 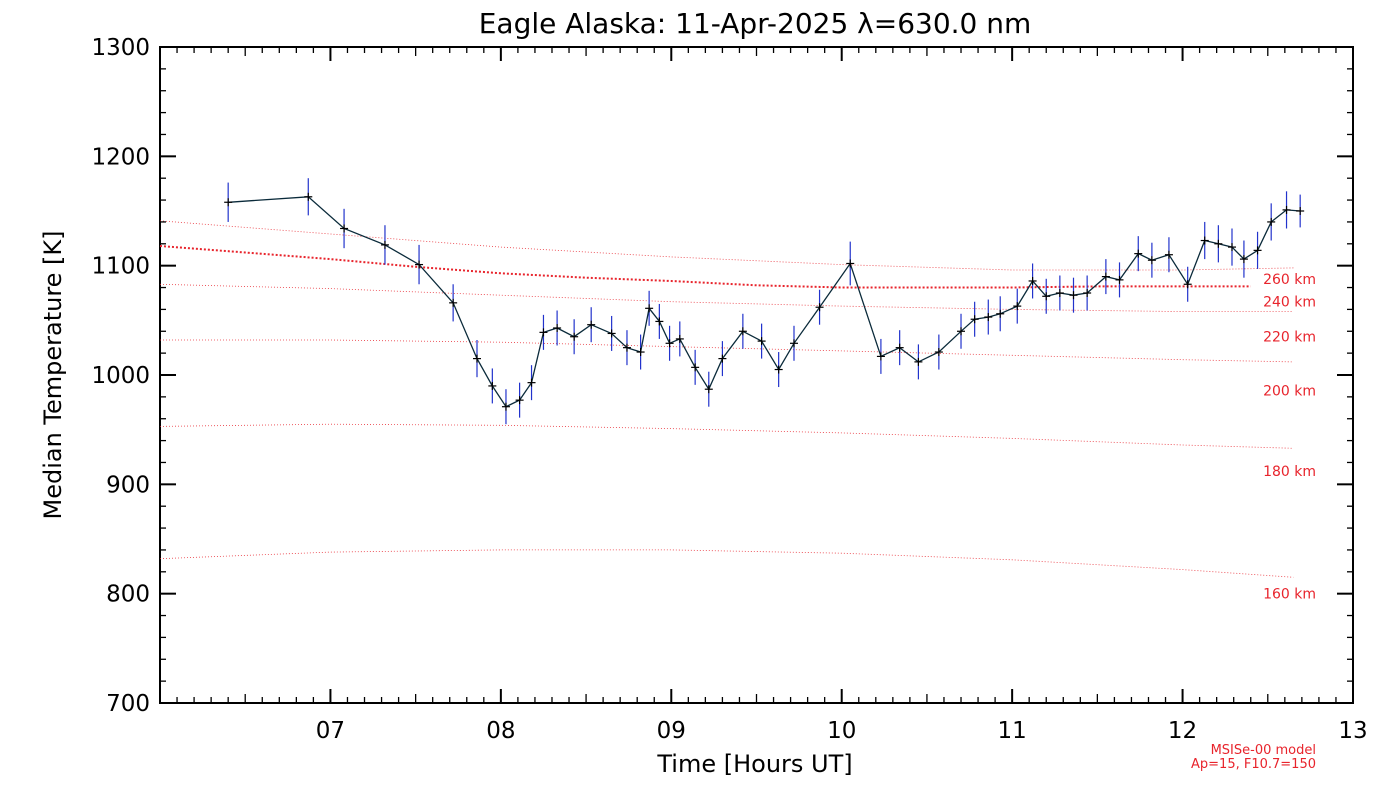 I want to click on y-tick-label: 800, so click(x=128, y=595).